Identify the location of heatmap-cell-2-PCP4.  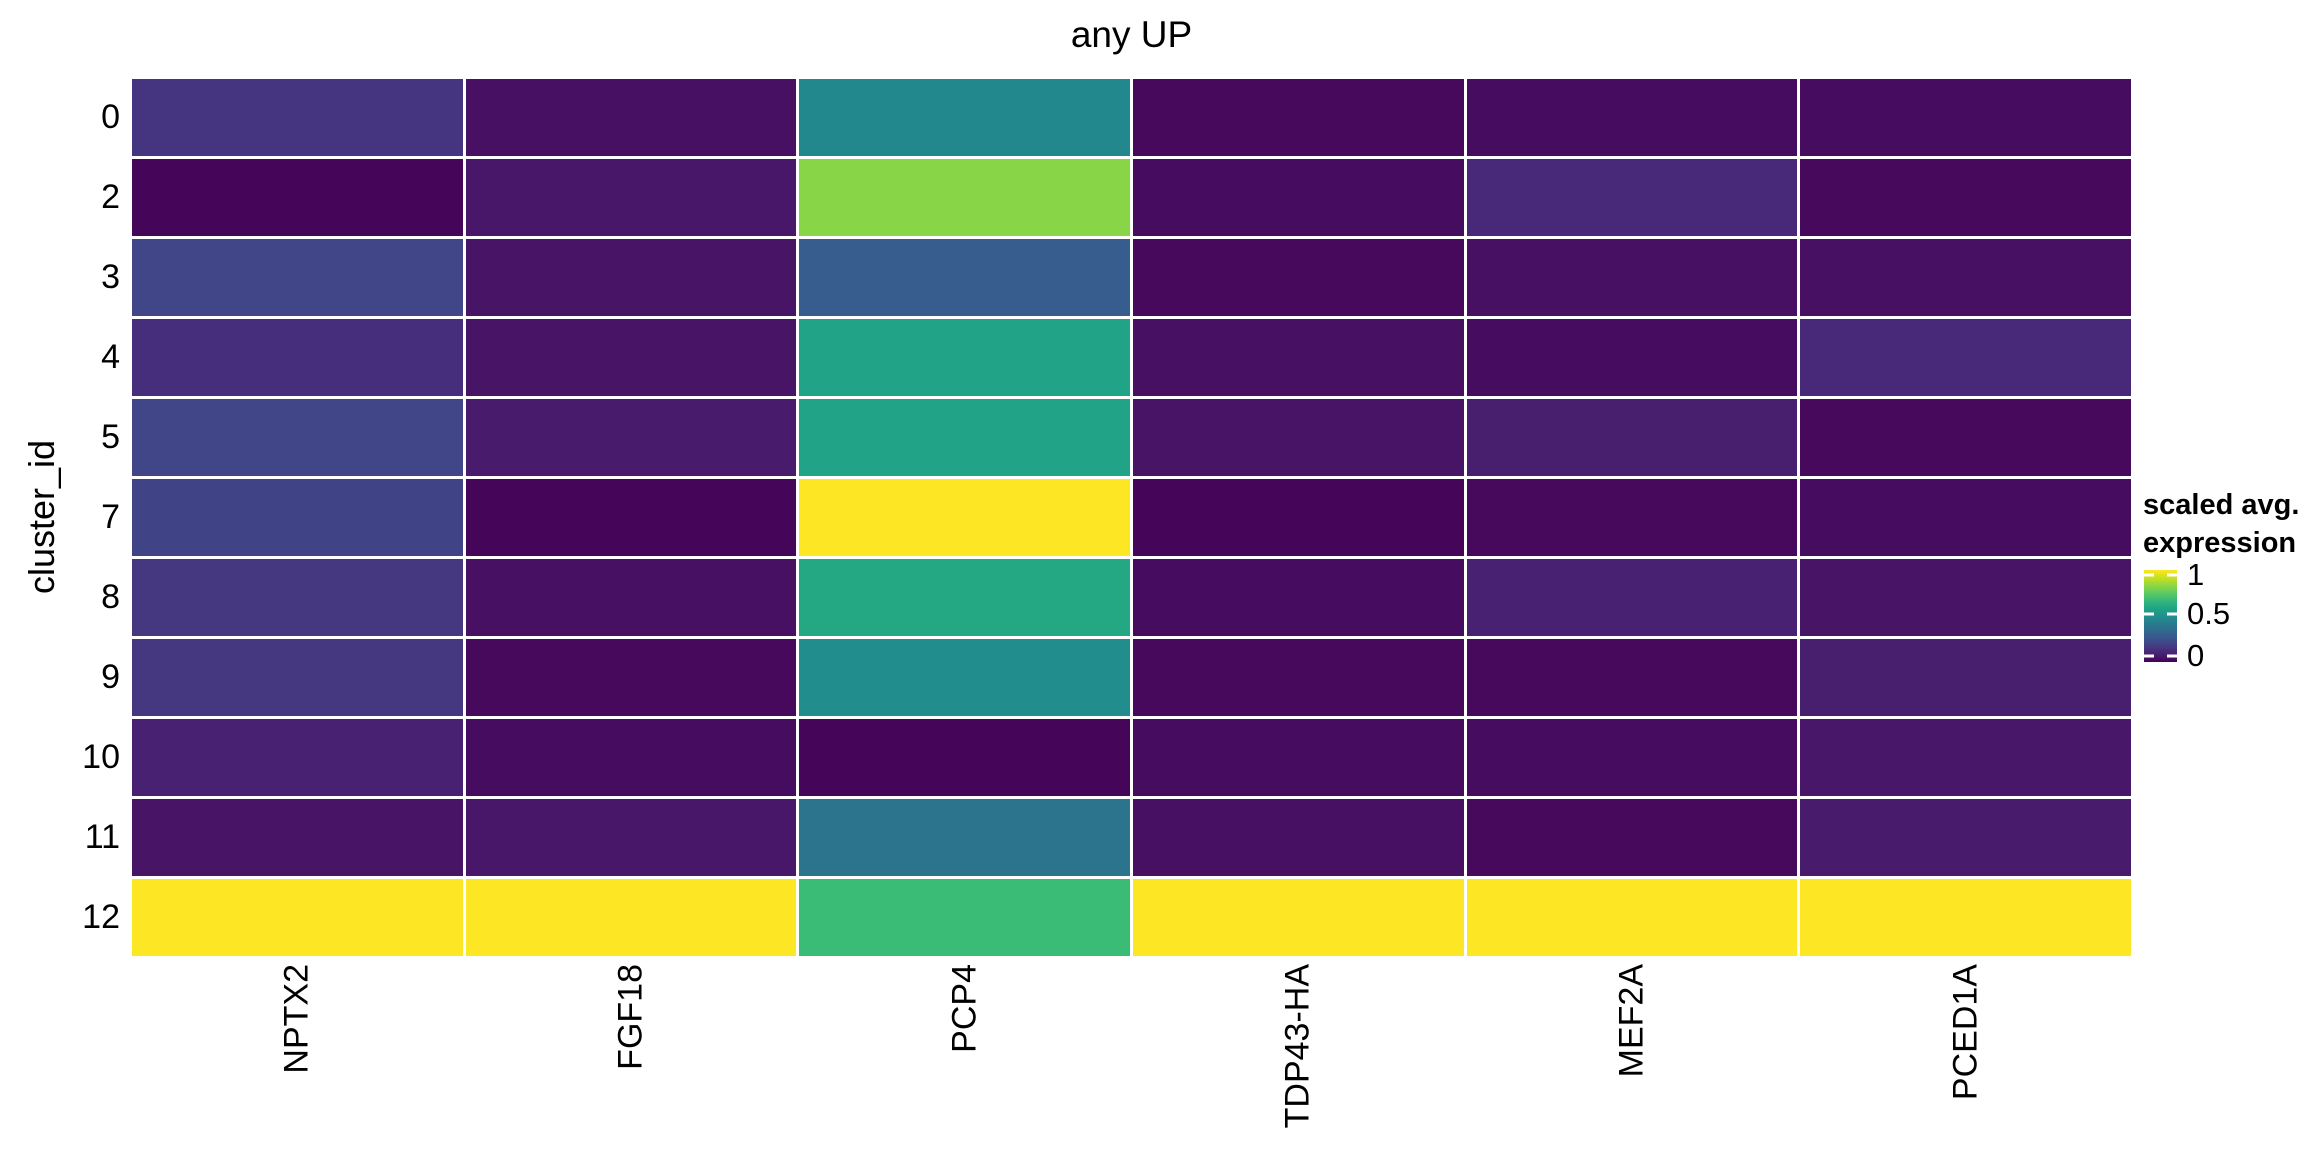
(964, 197).